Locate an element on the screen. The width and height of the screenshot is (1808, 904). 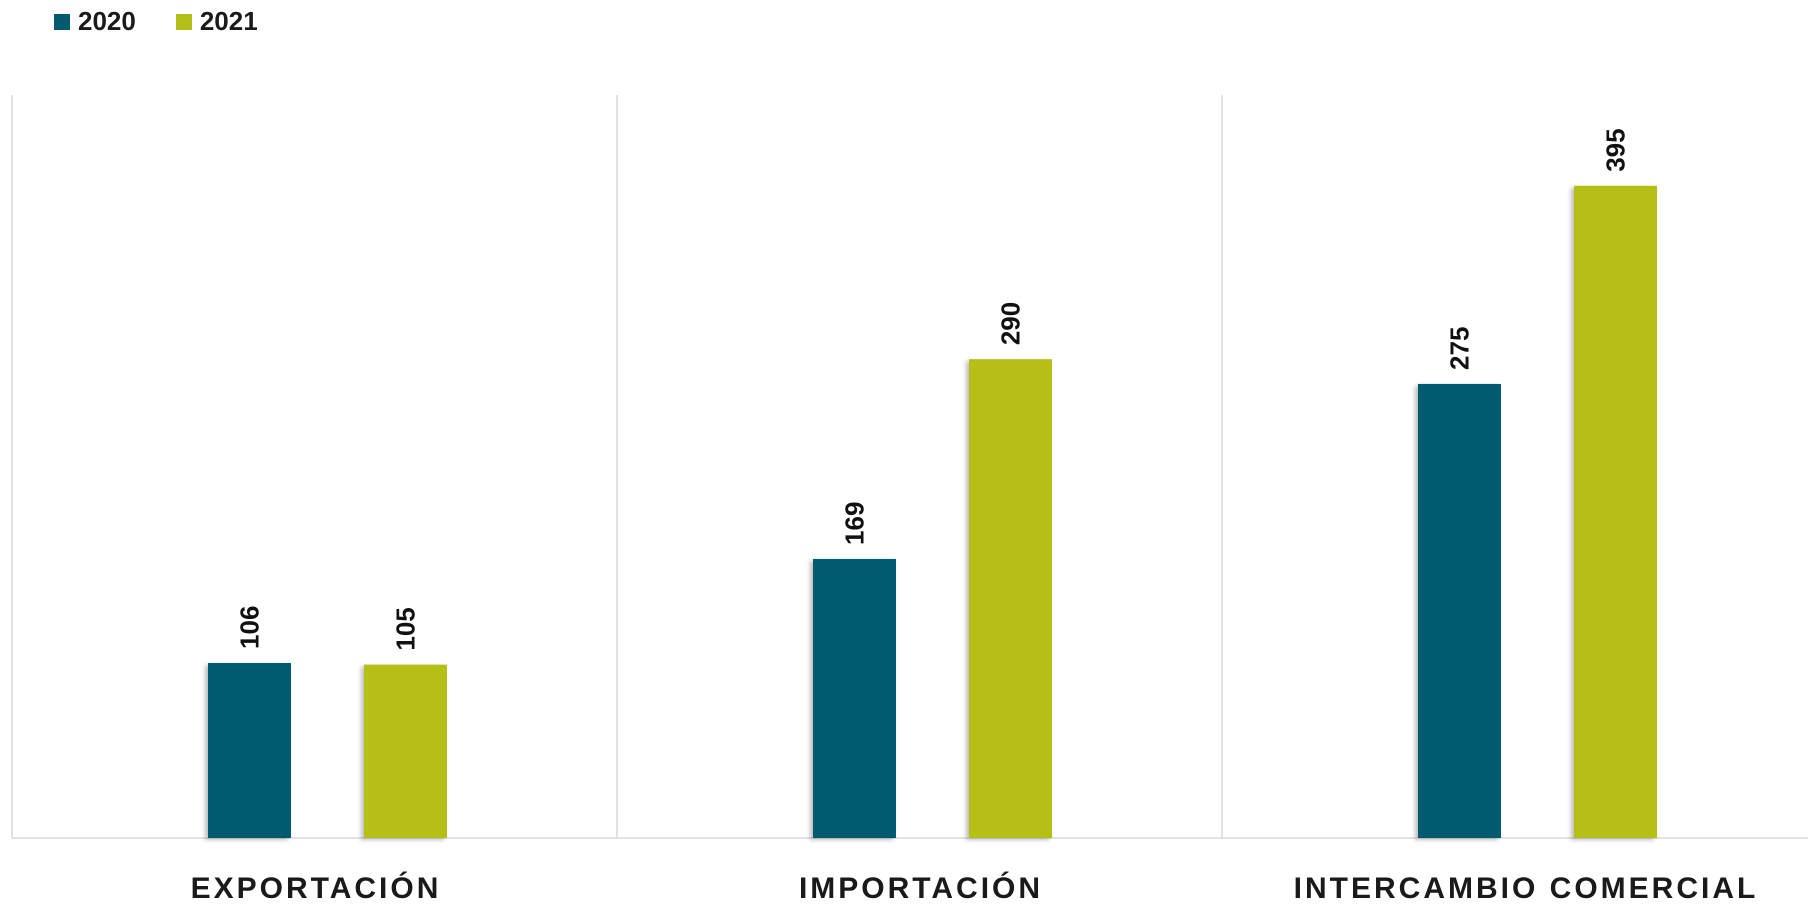
data-label-2021-0: 105 is located at coordinates (406, 628).